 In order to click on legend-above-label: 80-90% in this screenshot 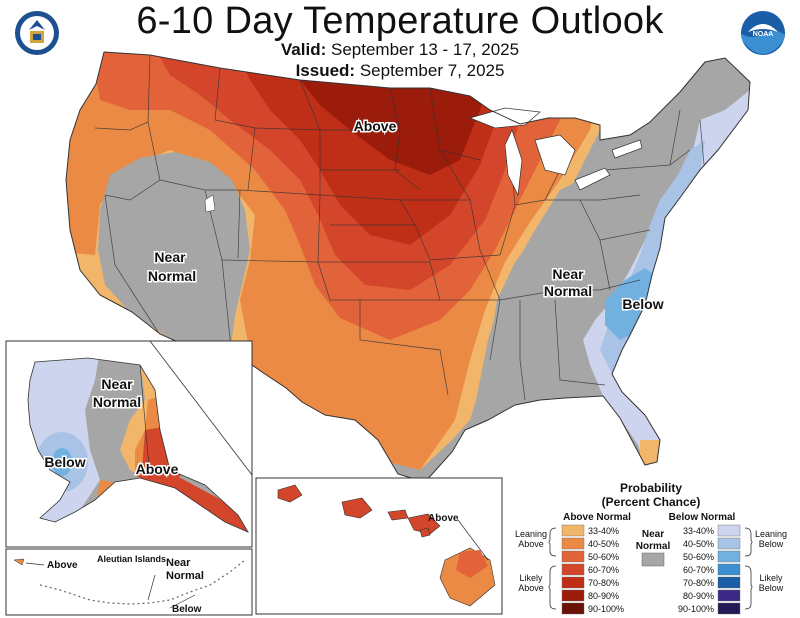, I will do `click(603, 596)`.